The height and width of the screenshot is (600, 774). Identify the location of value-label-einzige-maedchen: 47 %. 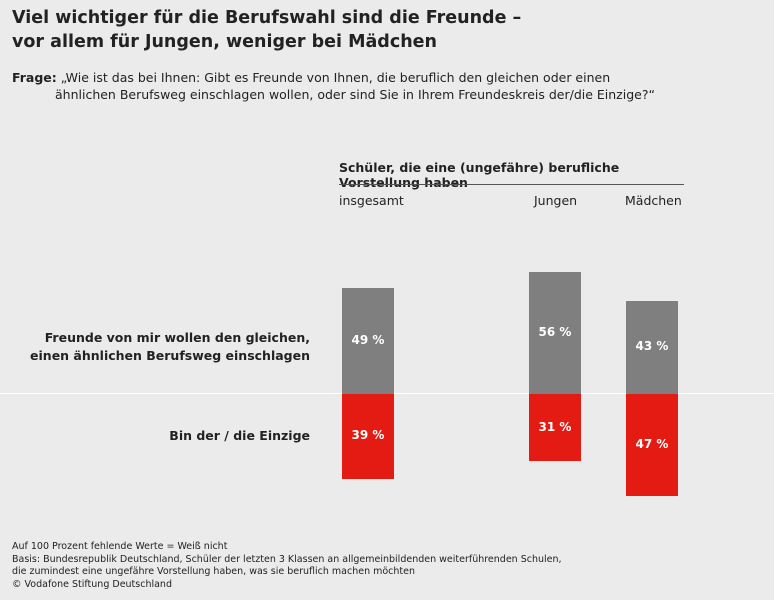
(652, 443).